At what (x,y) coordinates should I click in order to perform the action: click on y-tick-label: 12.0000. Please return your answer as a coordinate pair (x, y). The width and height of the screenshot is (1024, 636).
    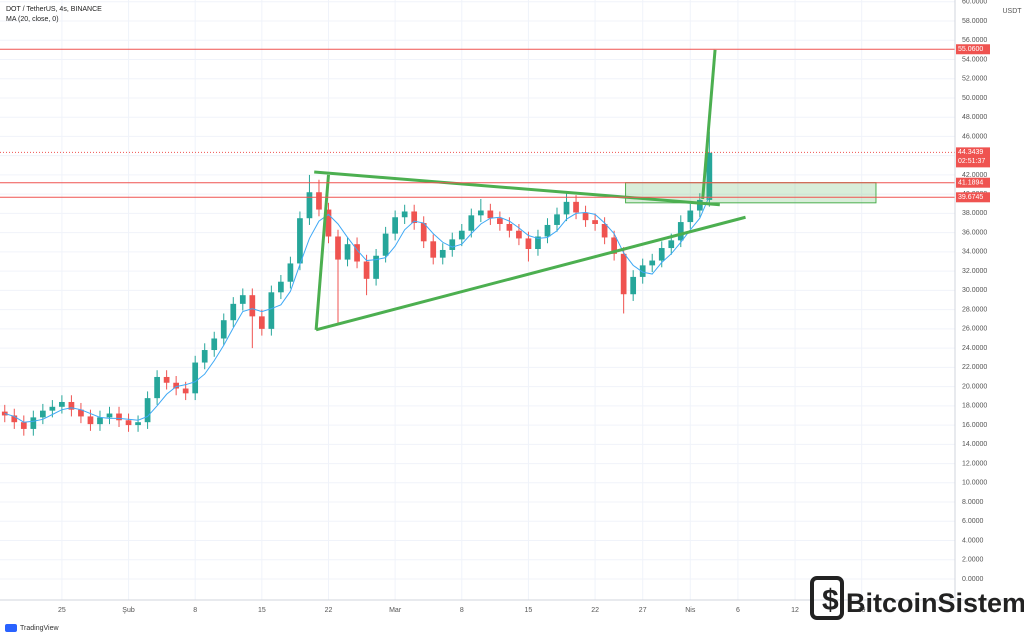
    Looking at the image, I should click on (974, 463).